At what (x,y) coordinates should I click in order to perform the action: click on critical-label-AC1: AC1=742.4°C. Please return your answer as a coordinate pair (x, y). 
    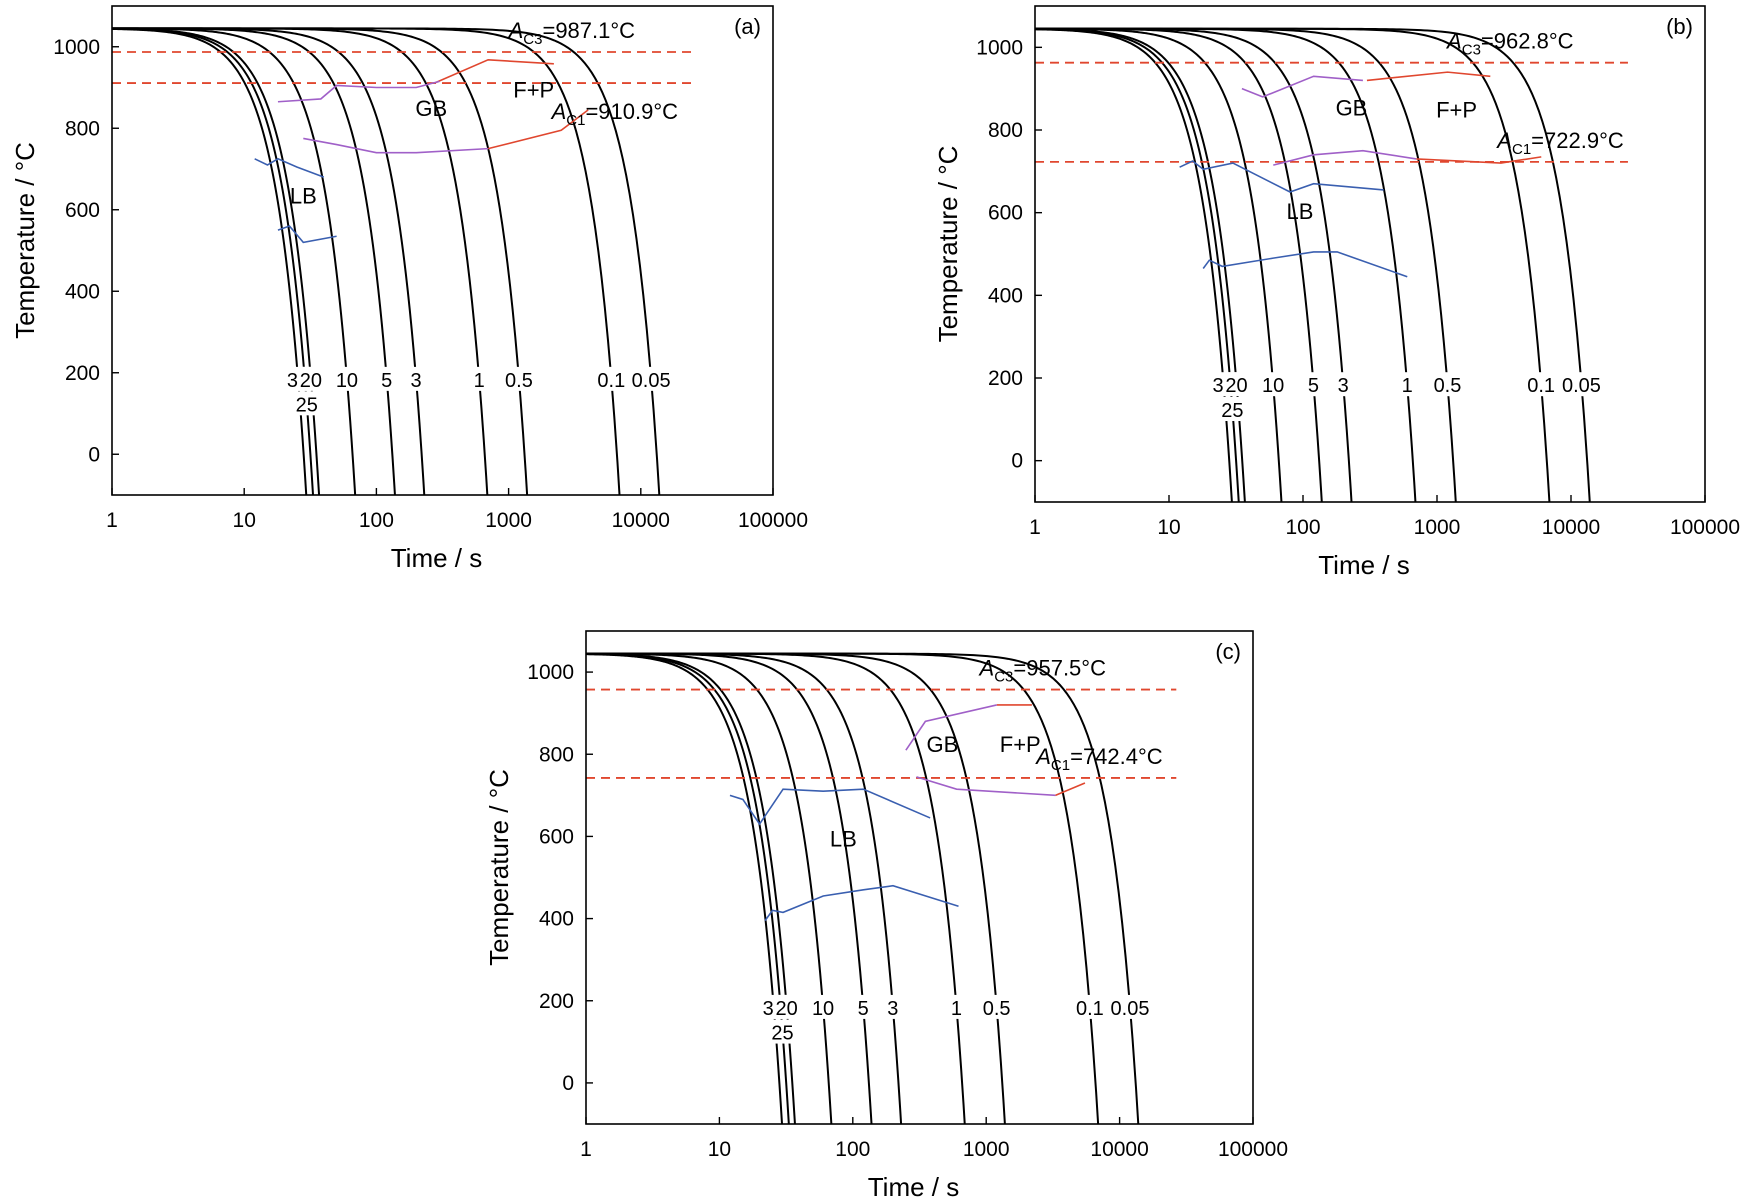
    Looking at the image, I should click on (1098, 759).